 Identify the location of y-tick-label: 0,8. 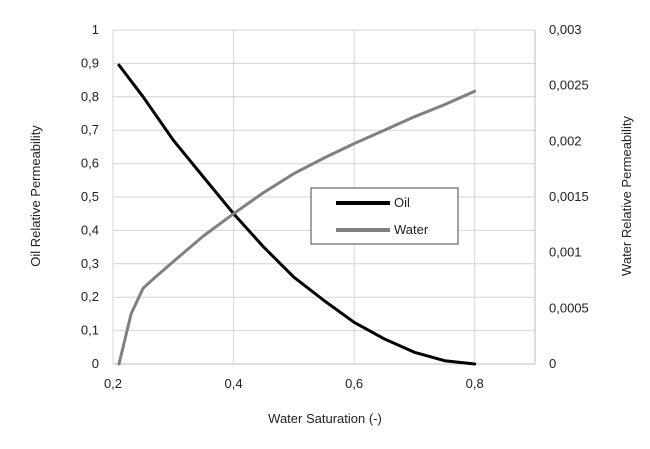
(90, 96).